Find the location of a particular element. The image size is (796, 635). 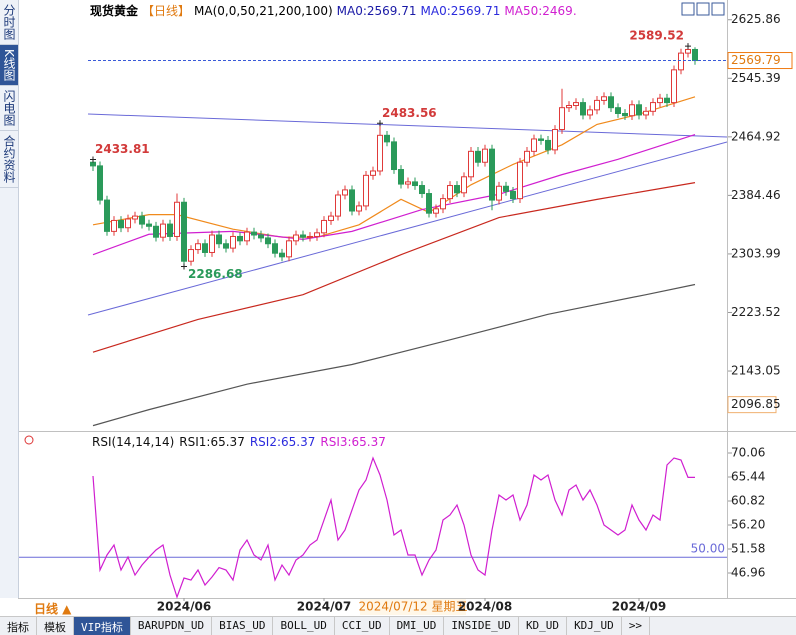

indicator-tab: 模板 is located at coordinates (55, 626).